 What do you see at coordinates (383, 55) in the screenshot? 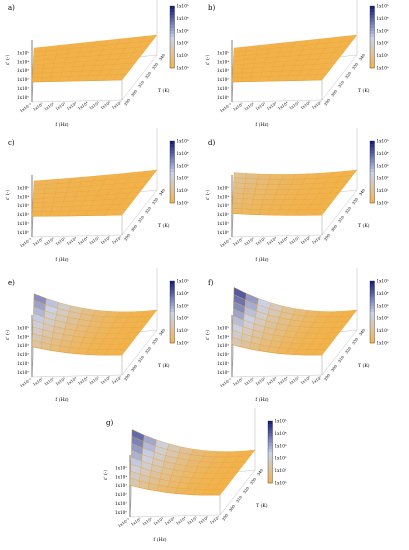
I see `colorbar-tick-label: 1x10¹` at bounding box center [383, 55].